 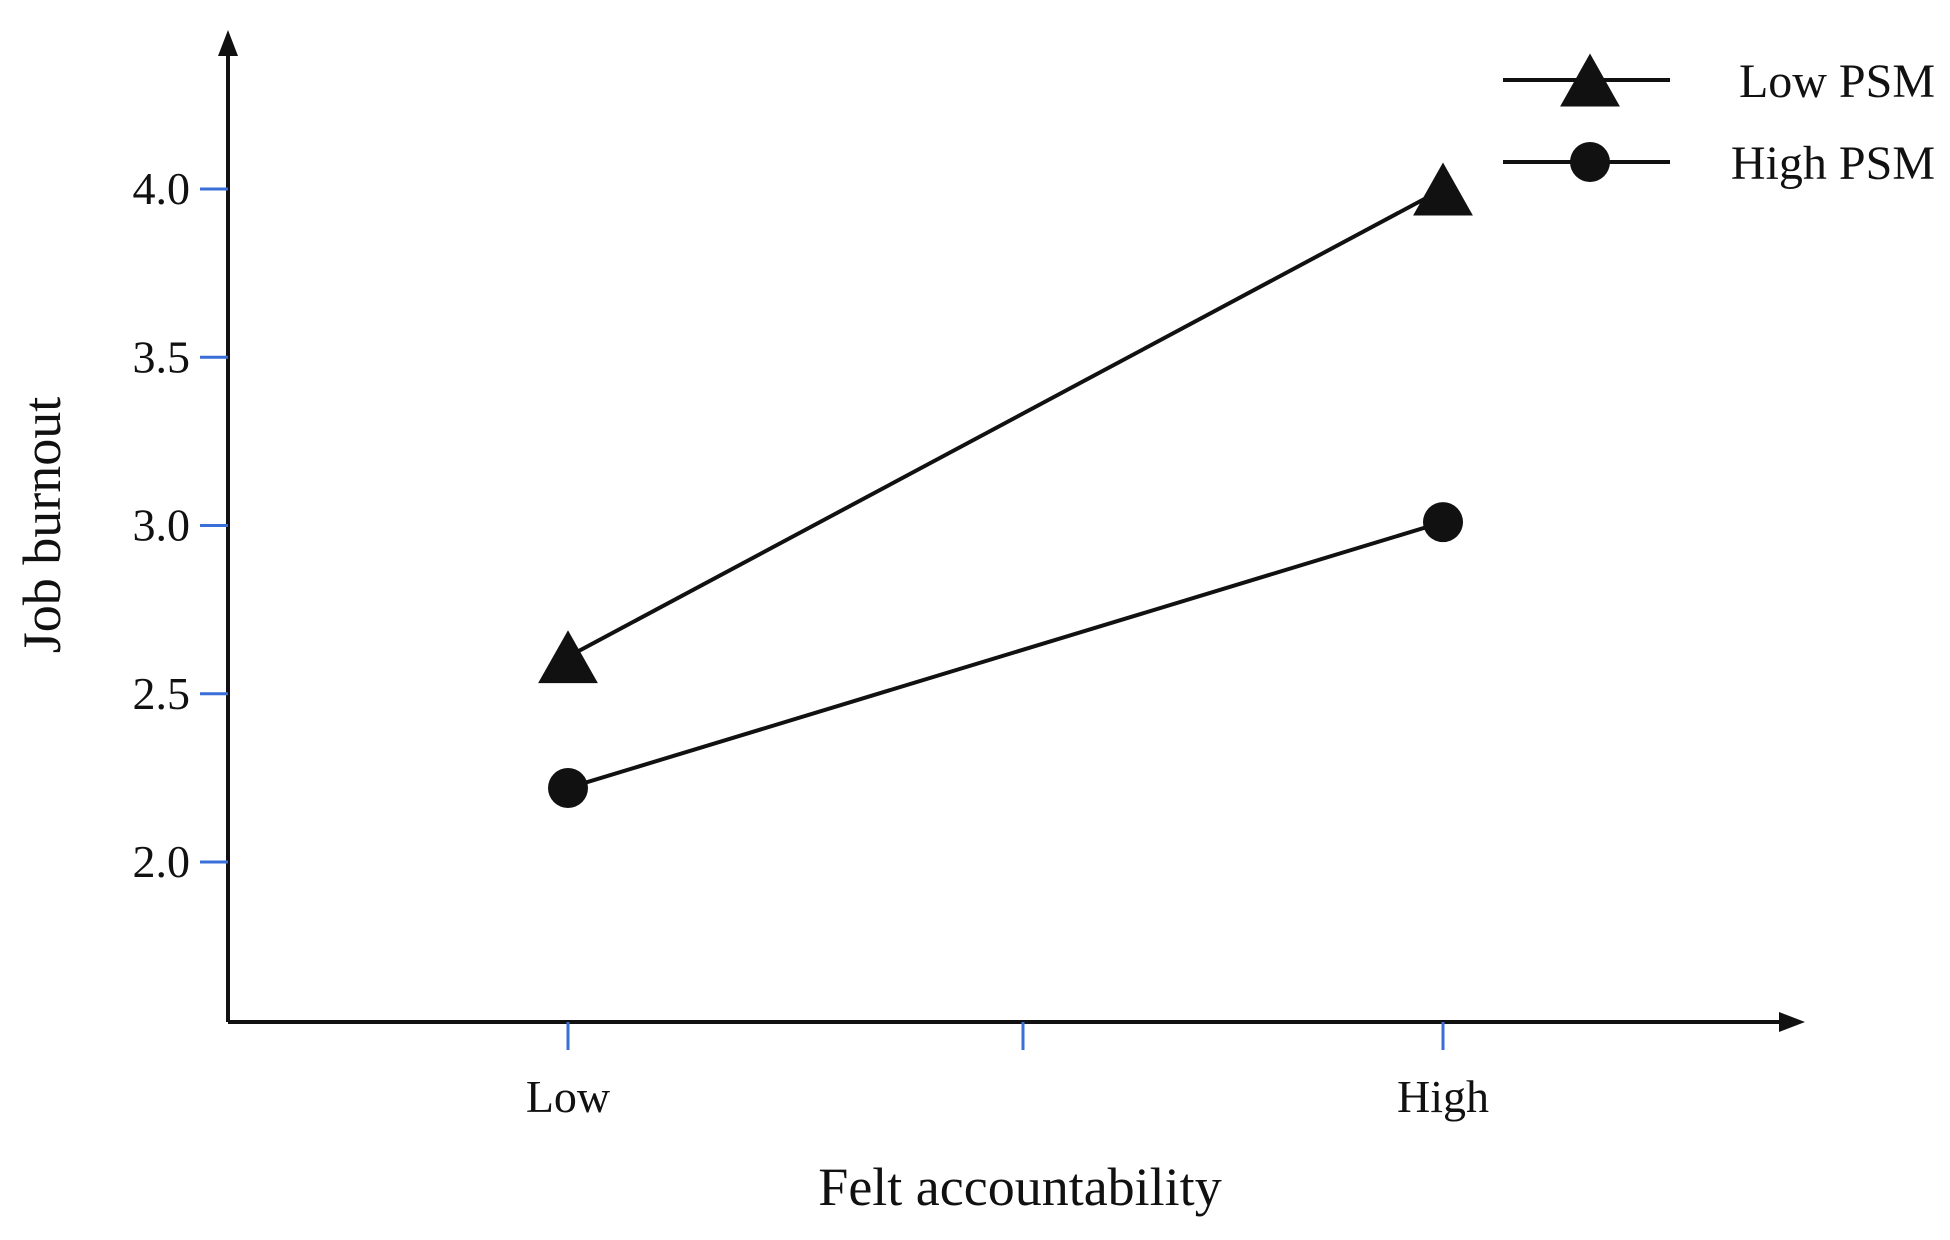 What do you see at coordinates (1719, 80) in the screenshot?
I see `legend-item: Low PSM` at bounding box center [1719, 80].